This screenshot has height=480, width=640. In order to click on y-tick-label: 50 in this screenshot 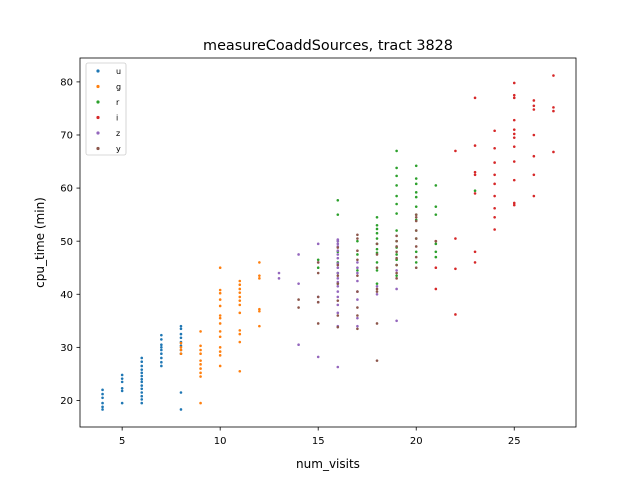, I will do `click(66, 242)`.